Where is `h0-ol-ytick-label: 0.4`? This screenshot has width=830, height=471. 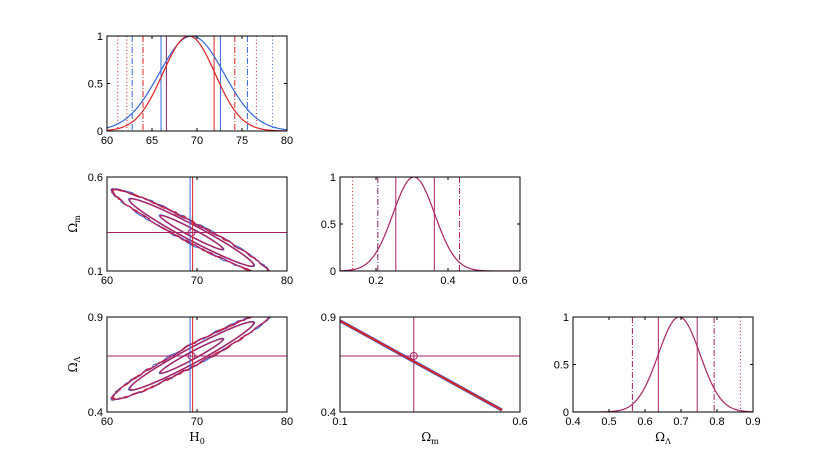
h0-ol-ytick-label: 0.4 is located at coordinates (95, 413).